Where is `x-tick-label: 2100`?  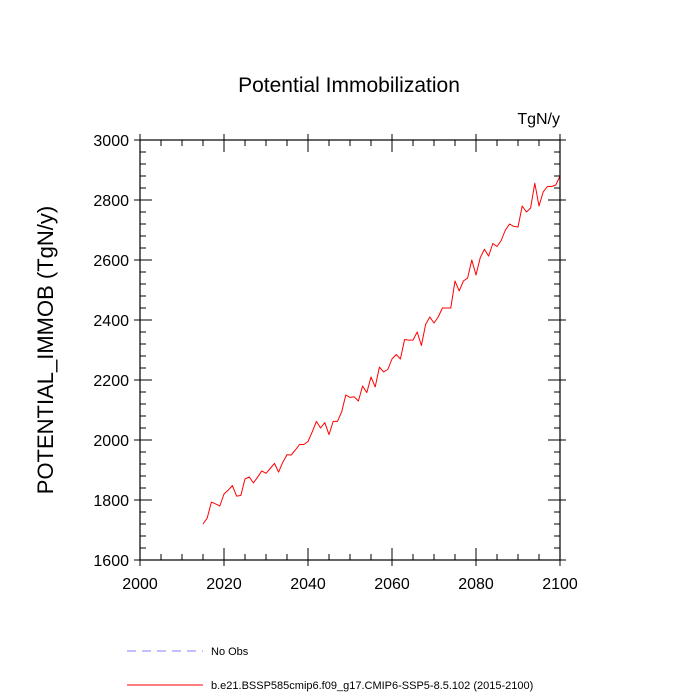 x-tick-label: 2100 is located at coordinates (560, 584).